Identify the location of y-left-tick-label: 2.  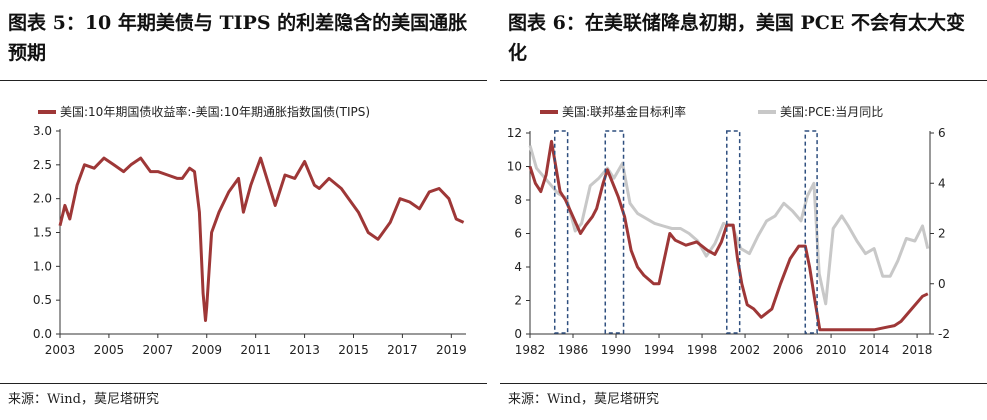
(518, 301).